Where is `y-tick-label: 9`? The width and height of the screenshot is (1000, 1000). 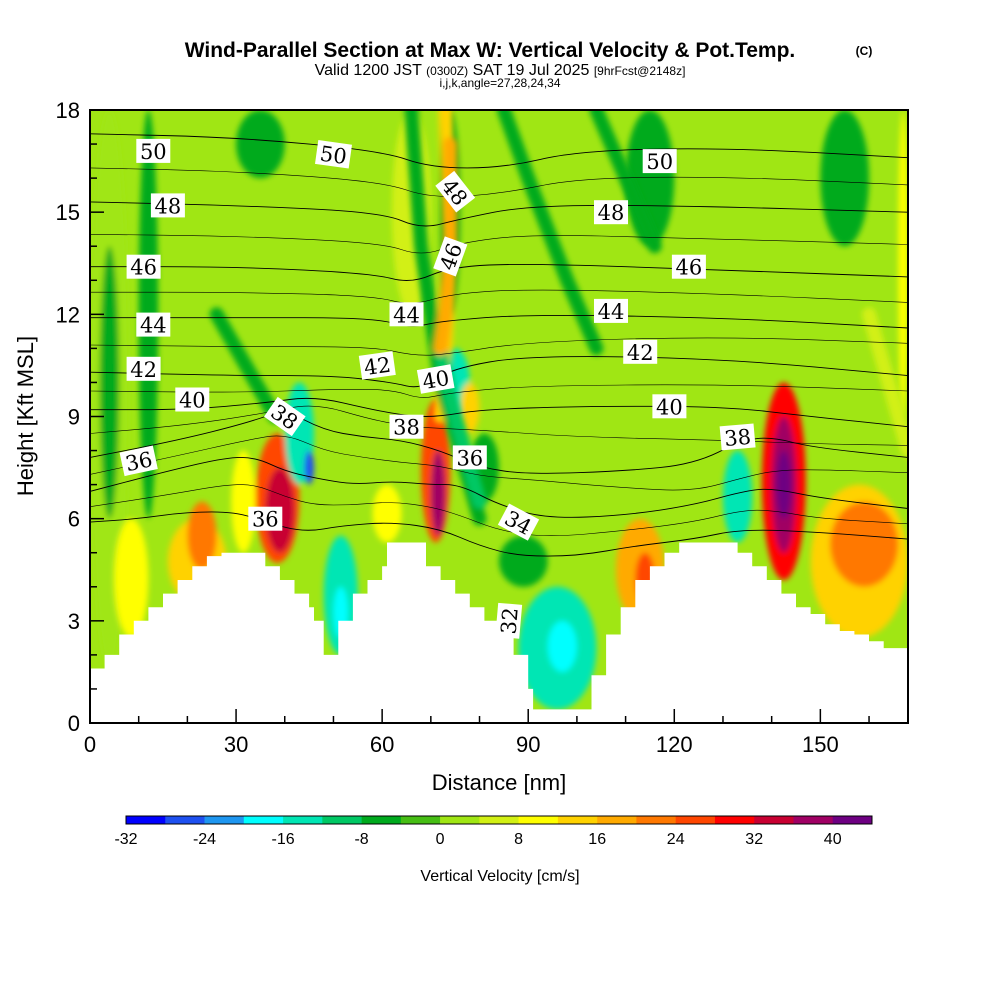
y-tick-label: 9 is located at coordinates (74, 417).